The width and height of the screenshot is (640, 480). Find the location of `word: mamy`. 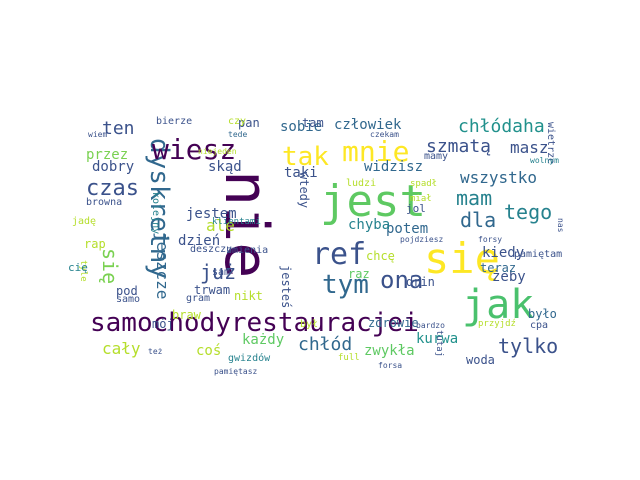

word: mamy is located at coordinates (436, 156).